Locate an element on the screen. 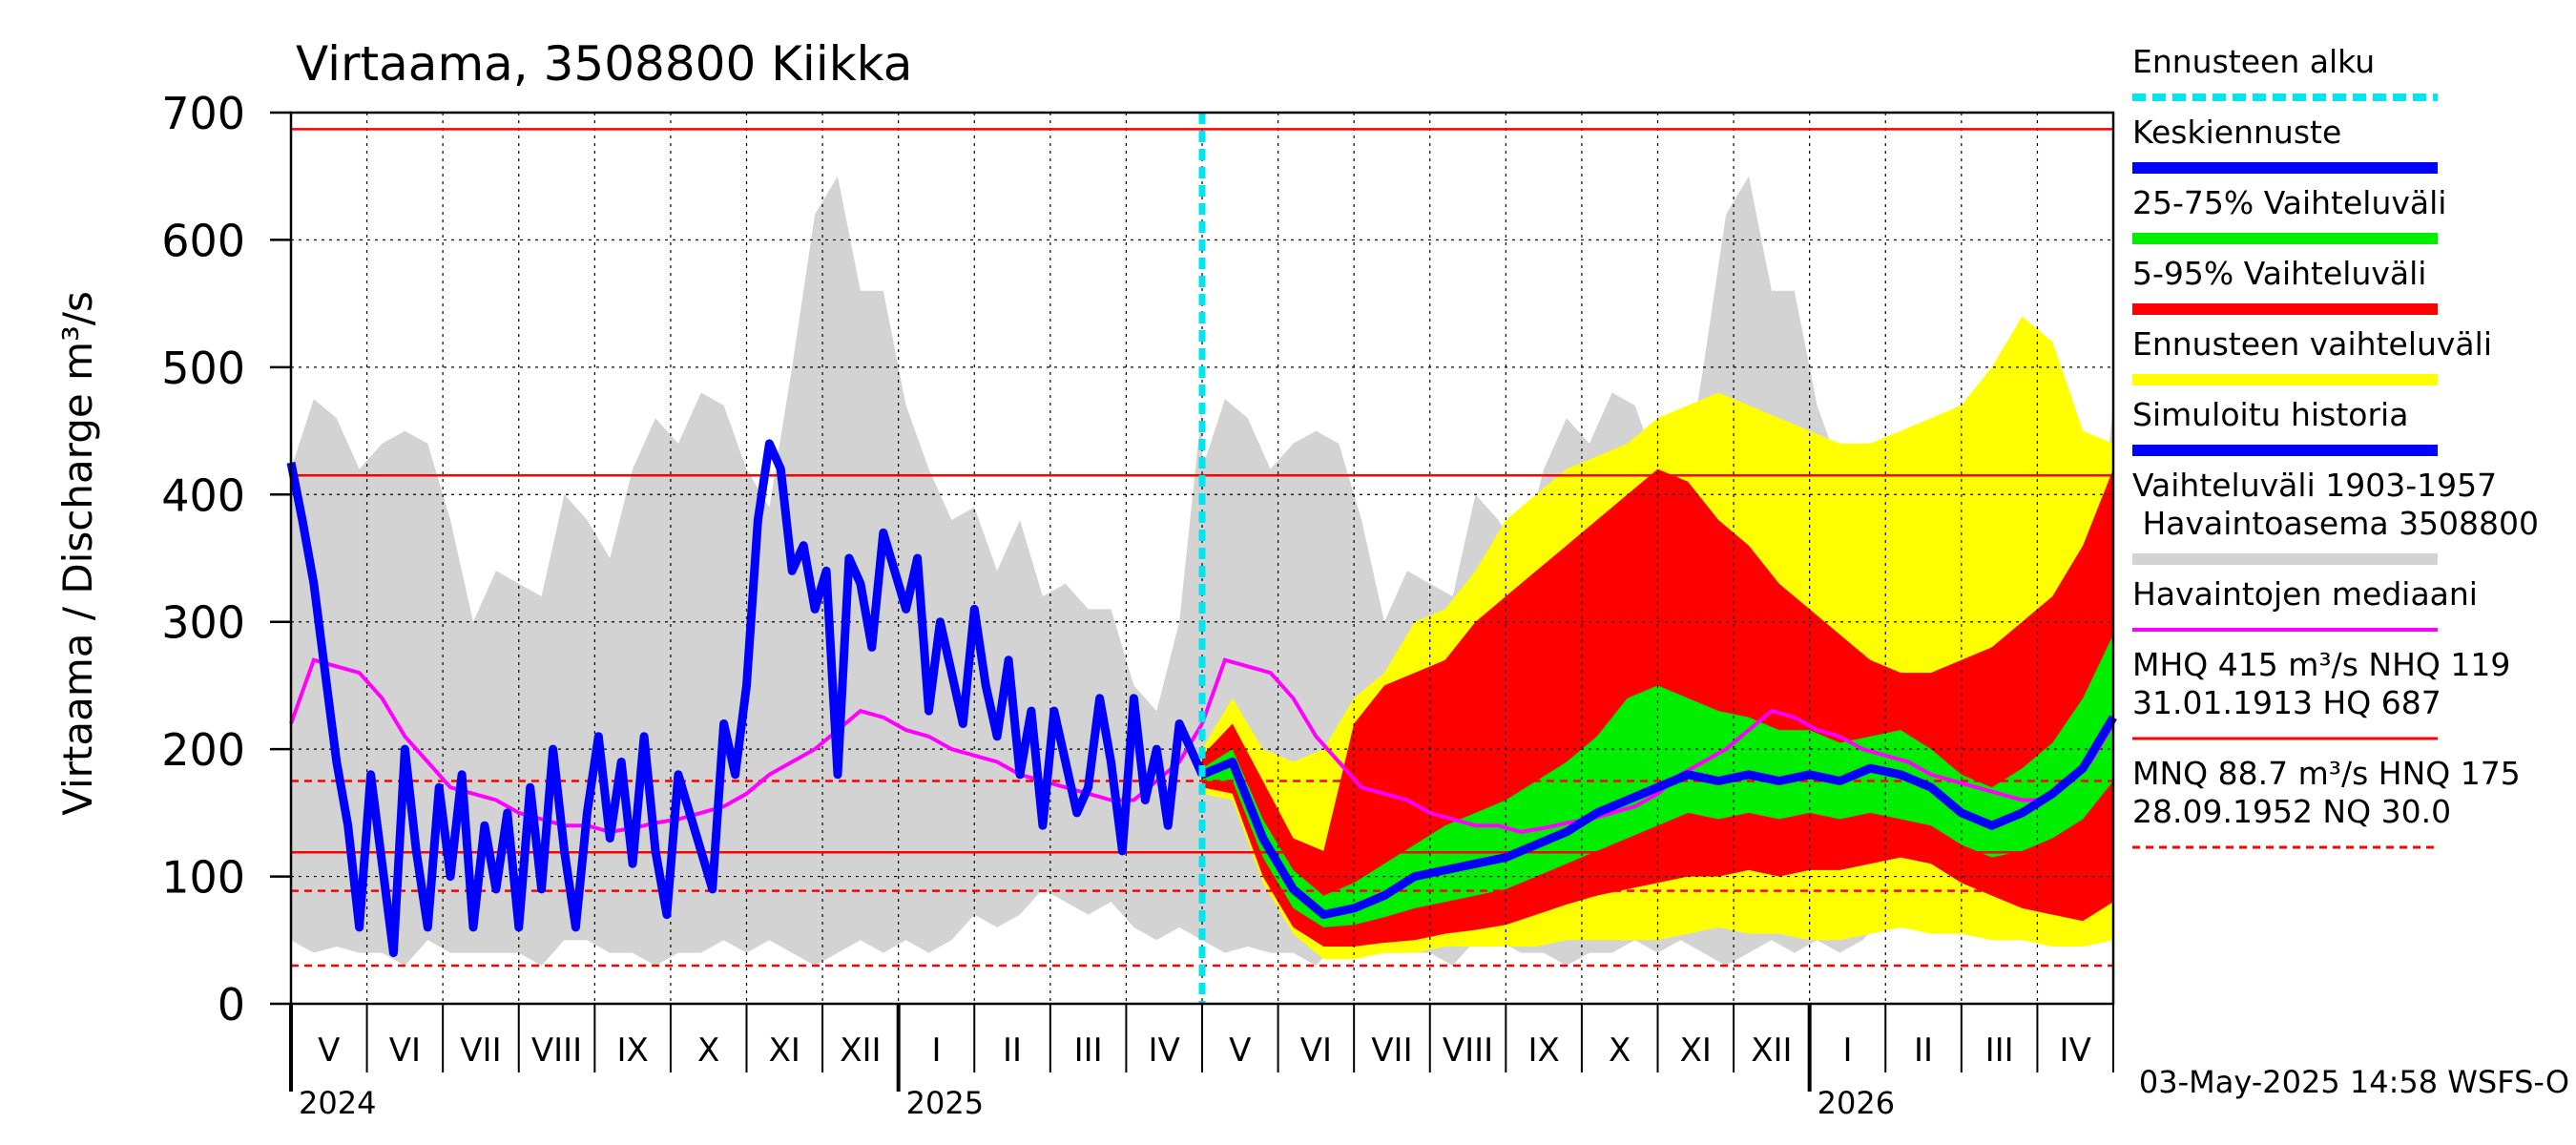 The height and width of the screenshot is (1145, 2576). legend-label: 25-75% Vaihteluväli is located at coordinates (2289, 202).